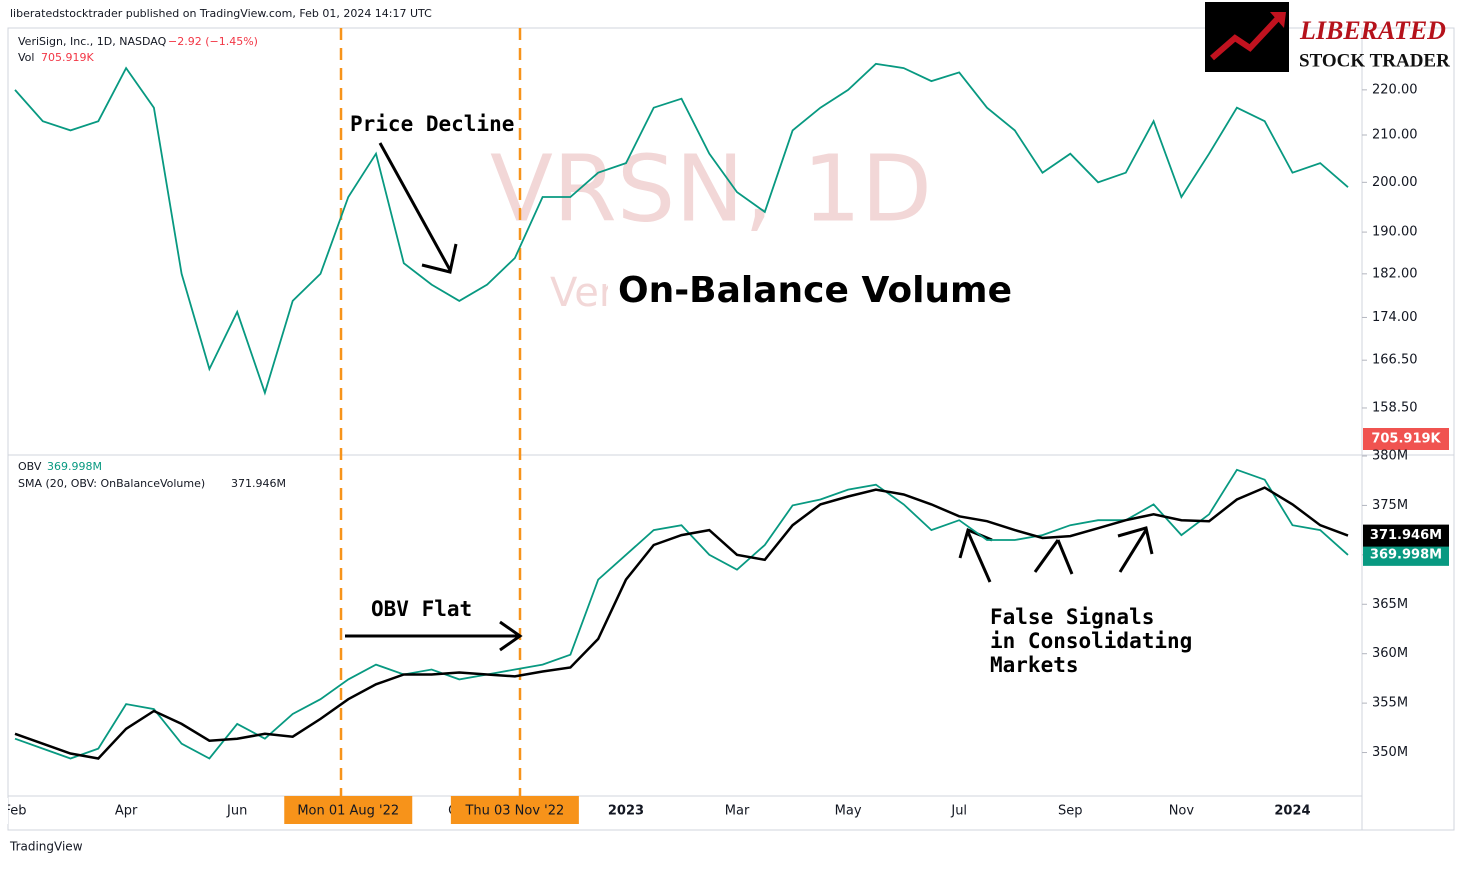 This screenshot has height=869, width=1464. Describe the element at coordinates (737, 811) in the screenshot. I see `x-tick-label: Mar` at that location.